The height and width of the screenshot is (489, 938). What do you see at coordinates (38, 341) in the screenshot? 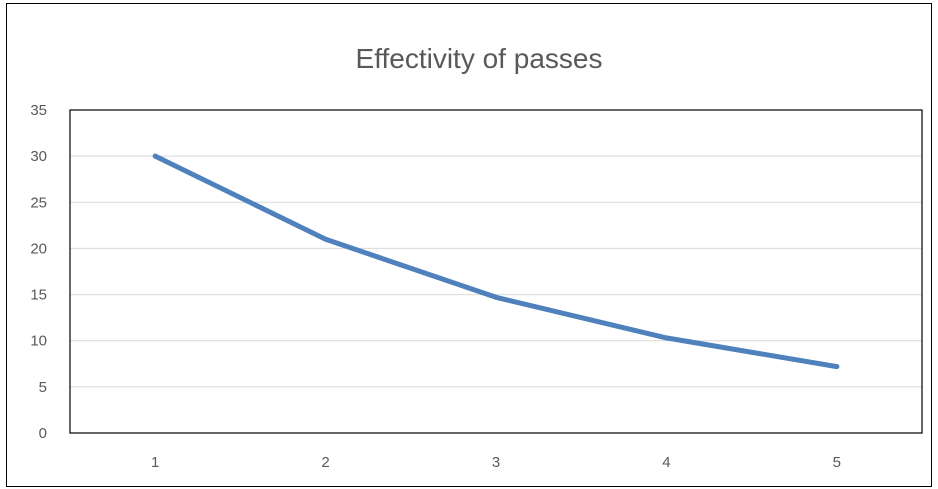
I see `y-tick-label: 10` at bounding box center [38, 341].